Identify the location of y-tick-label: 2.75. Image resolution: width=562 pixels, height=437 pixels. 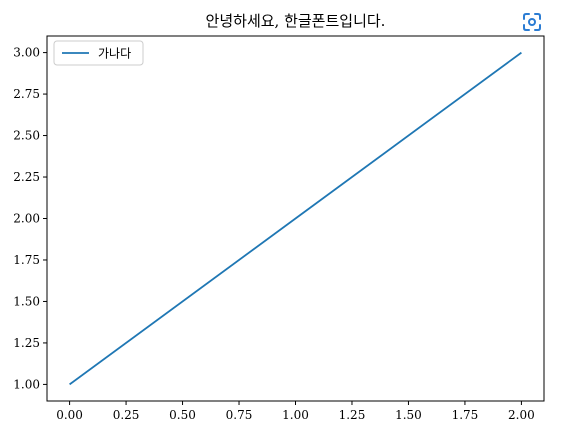
(26, 94).